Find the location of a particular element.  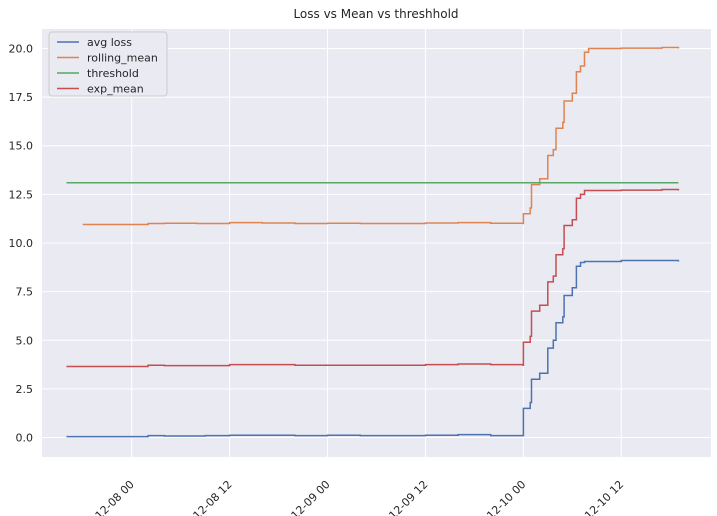

x-tick-label: 12-10 00 is located at coordinates (506, 497).